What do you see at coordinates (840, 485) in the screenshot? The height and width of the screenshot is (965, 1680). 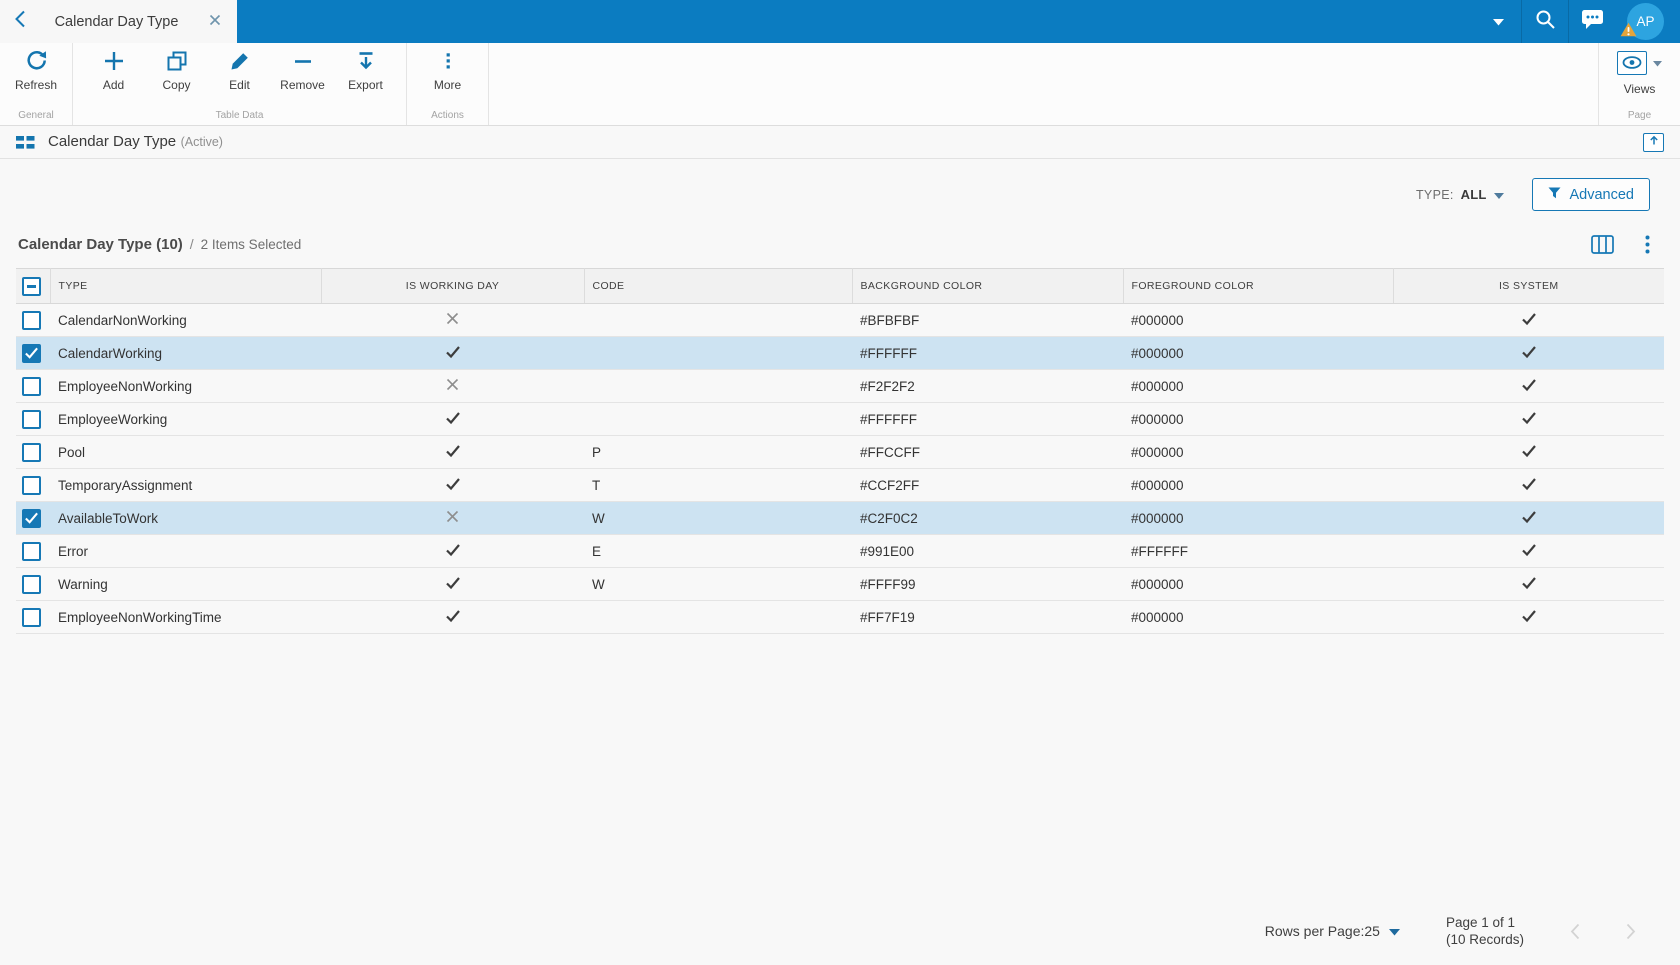 I see `table-row: TemporaryAssignment T #CCF2FF #000000` at bounding box center [840, 485].